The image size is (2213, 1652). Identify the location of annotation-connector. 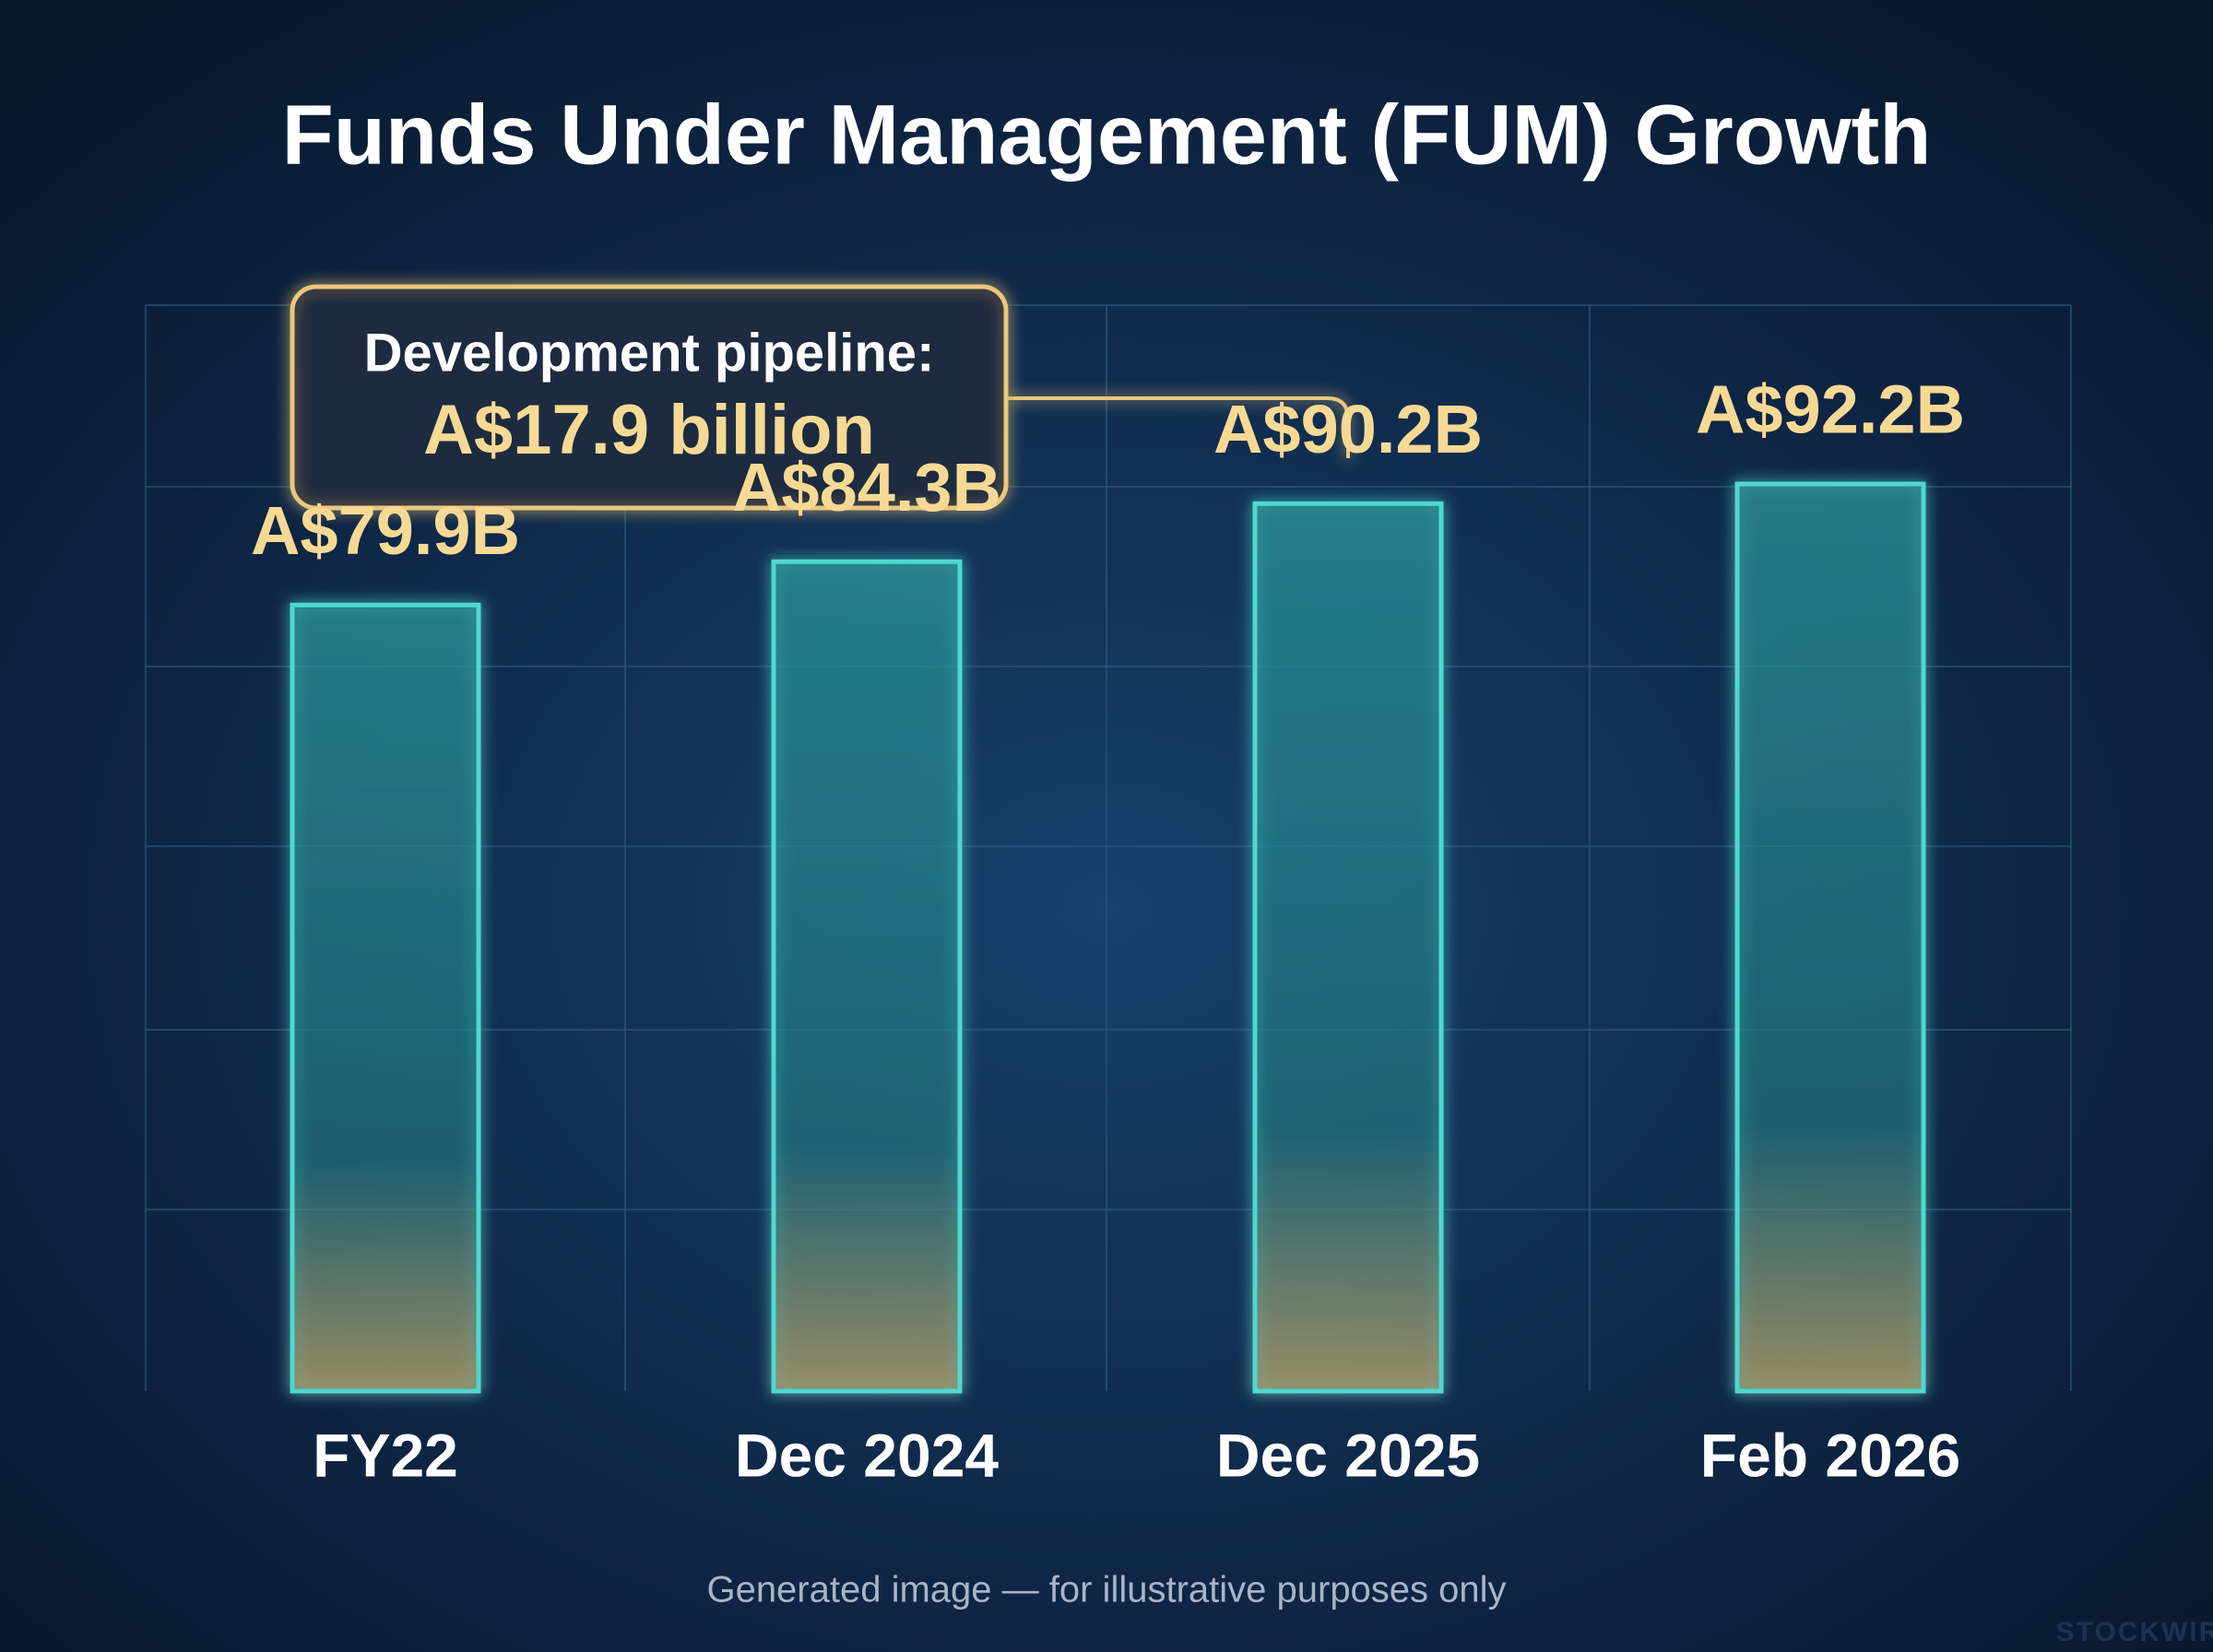
(1178, 427).